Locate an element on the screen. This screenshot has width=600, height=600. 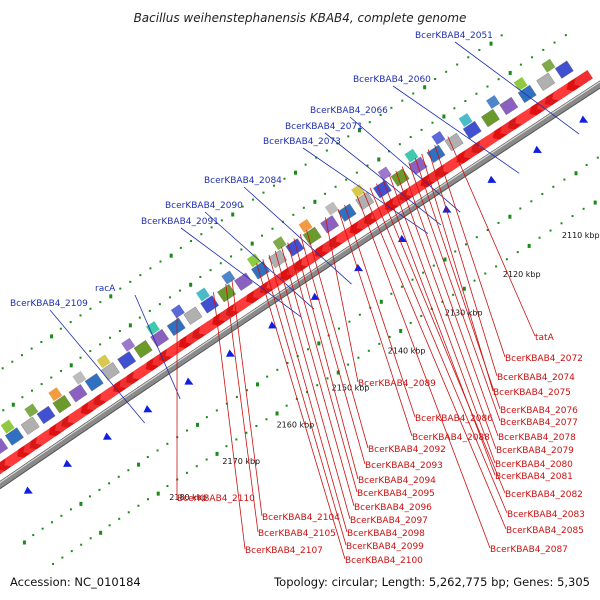
gene-label-red: BcerKBAB4_2077 is located at coordinates (539, 423).